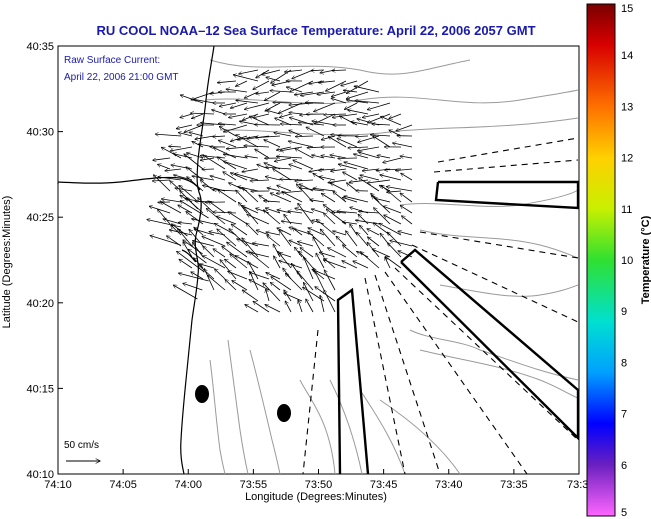 This screenshot has width=651, height=519. What do you see at coordinates (384, 485) in the screenshot?
I see `x-tick-label: 73:45` at bounding box center [384, 485].